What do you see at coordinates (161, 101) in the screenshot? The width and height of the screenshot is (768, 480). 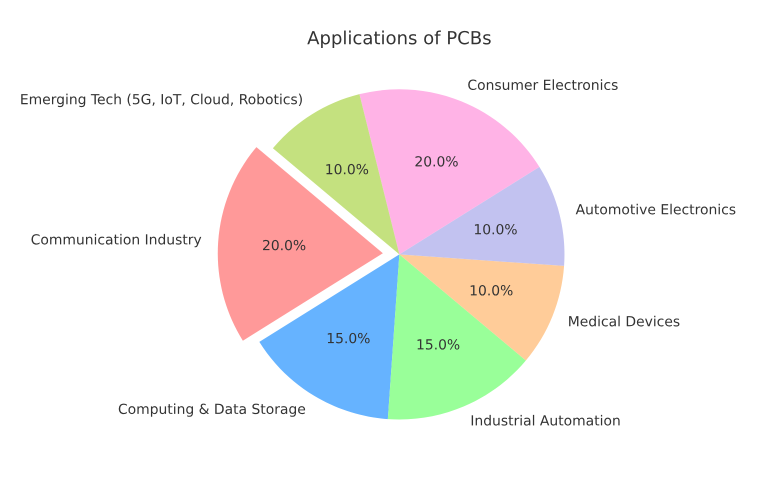 I see `slice-label: Emerging Tech (5G, IoT, Cloud, Robotics)` at bounding box center [161, 101].